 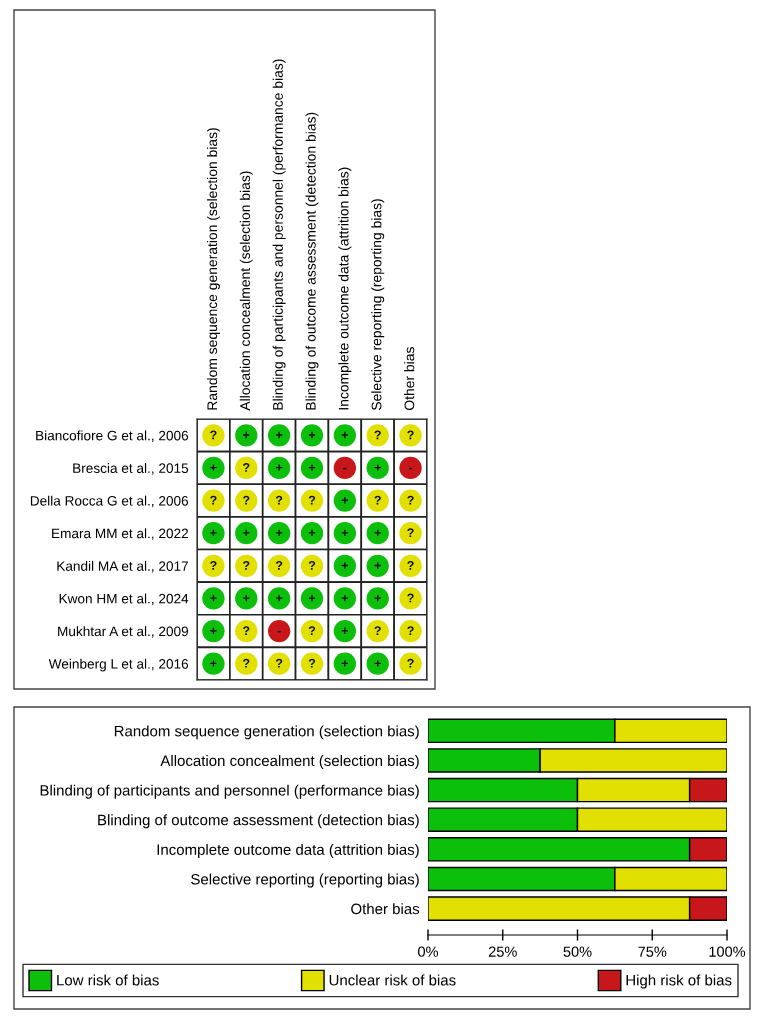 What do you see at coordinates (266, 732) in the screenshot?
I see `y-tick-label: Random sequence generation (selection bias)` at bounding box center [266, 732].